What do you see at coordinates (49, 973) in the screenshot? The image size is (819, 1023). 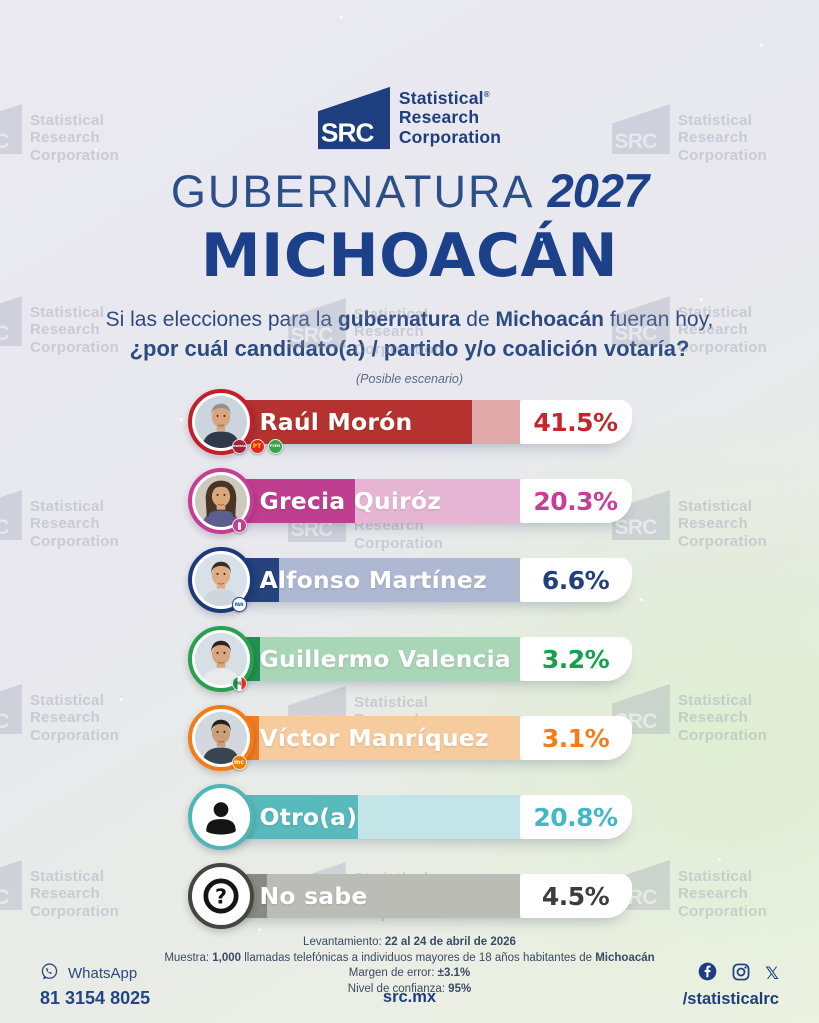 I see `whatsapp-icon` at bounding box center [49, 973].